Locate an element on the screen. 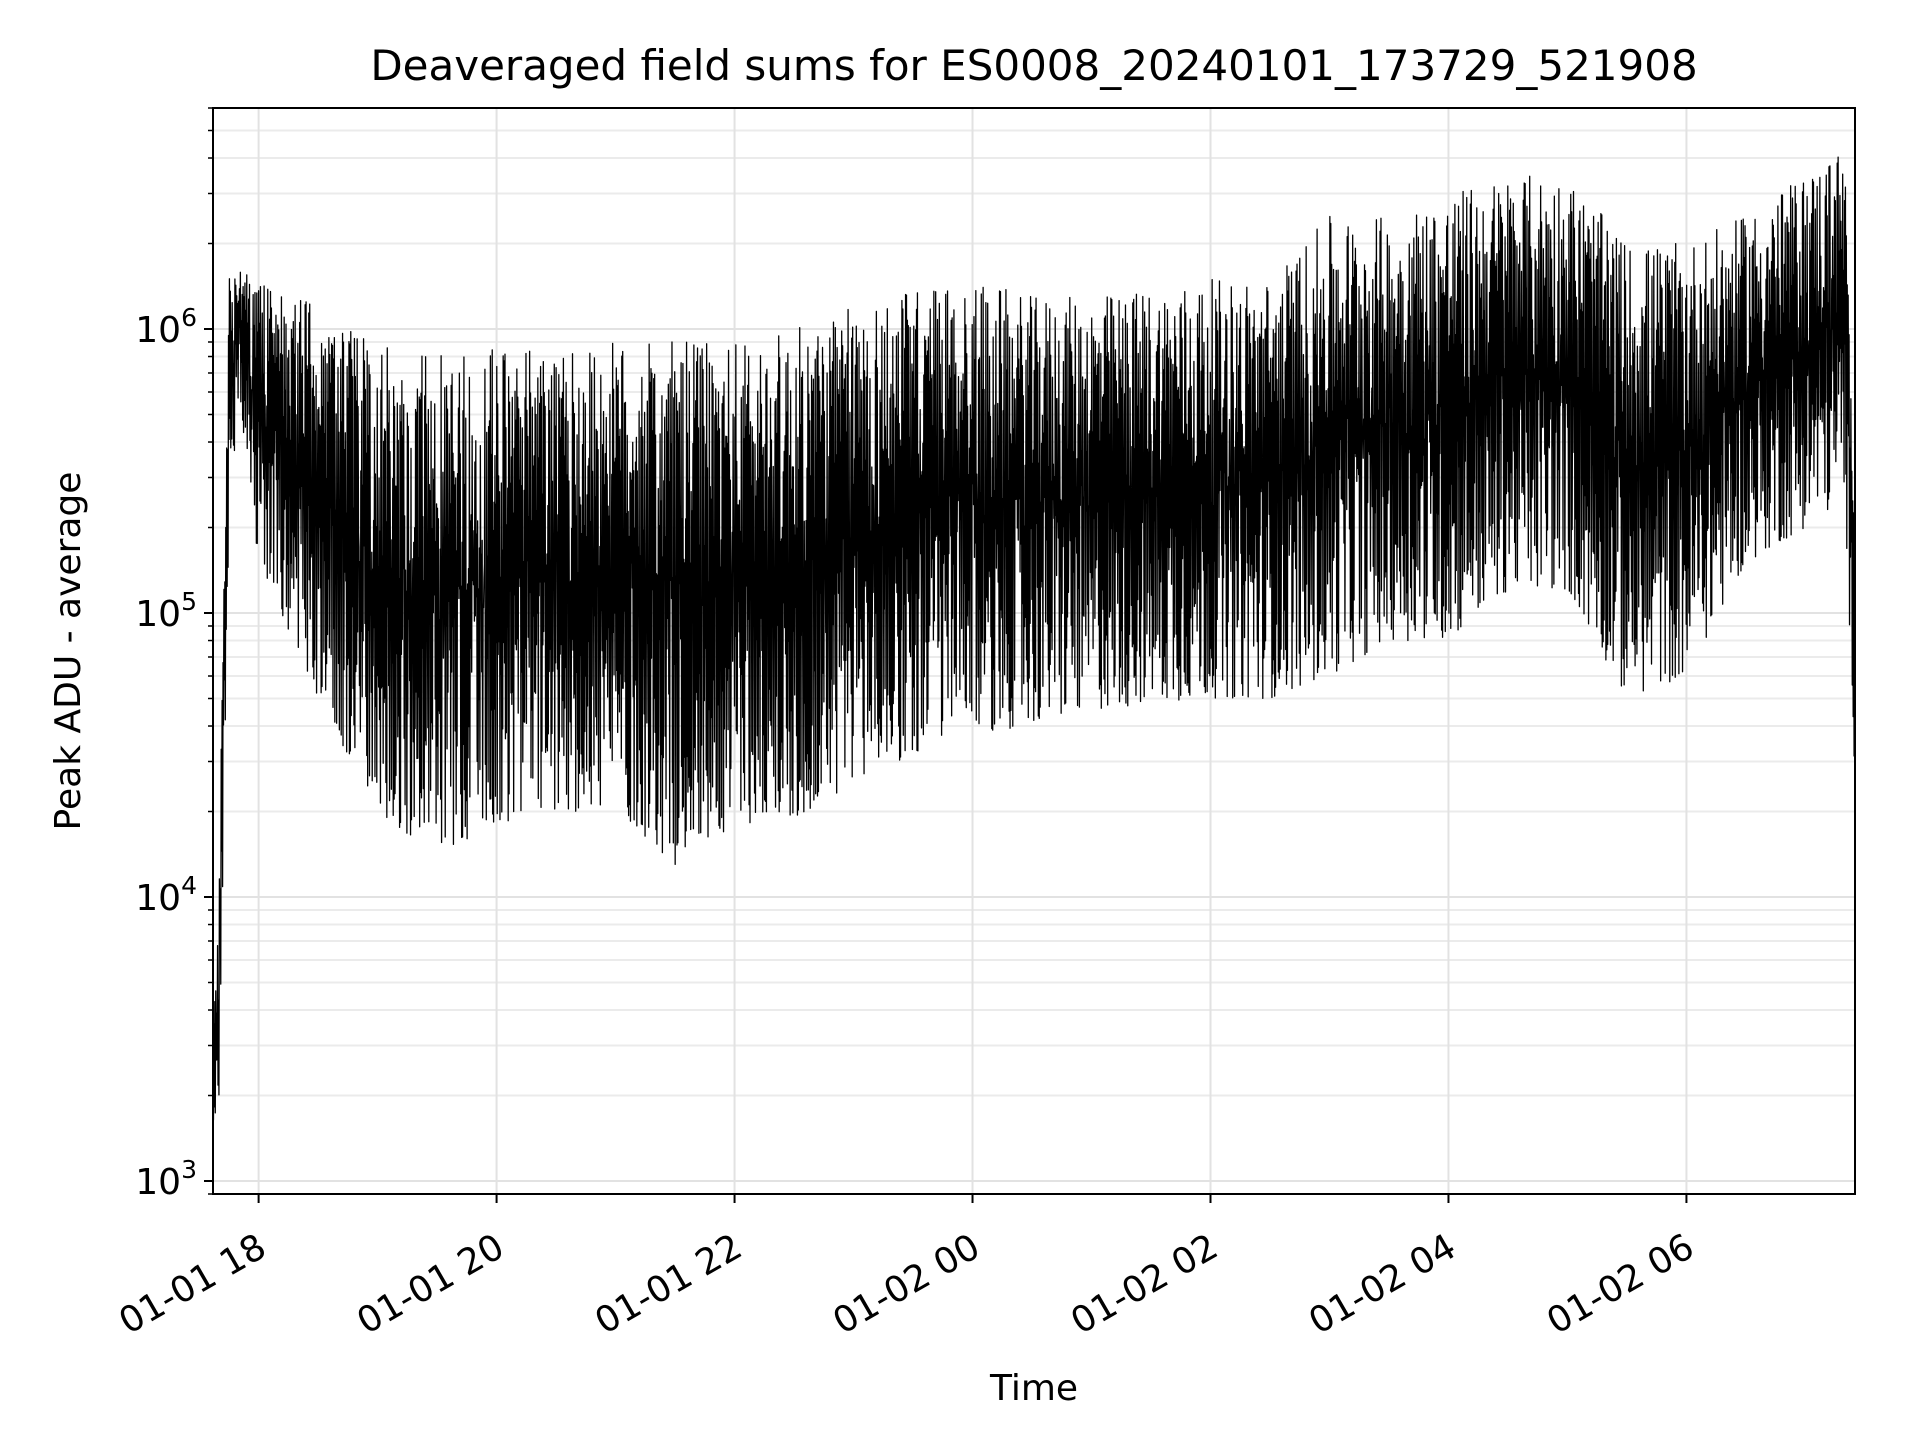  y-tick-exponent: 6 is located at coordinates (189, 317).